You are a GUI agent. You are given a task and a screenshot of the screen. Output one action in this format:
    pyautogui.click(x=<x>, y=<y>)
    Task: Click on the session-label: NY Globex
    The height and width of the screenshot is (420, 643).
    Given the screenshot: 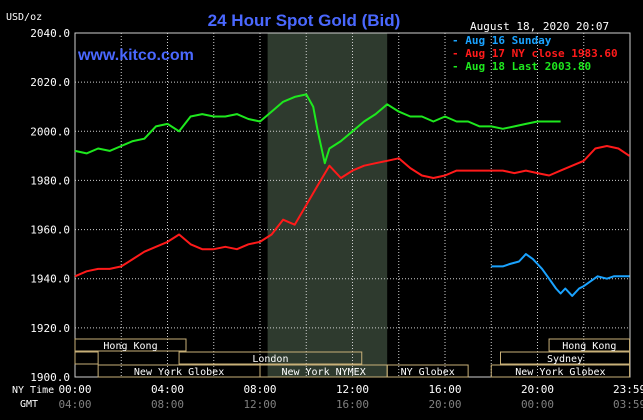 What is the action you would take?
    pyautogui.click(x=428, y=372)
    